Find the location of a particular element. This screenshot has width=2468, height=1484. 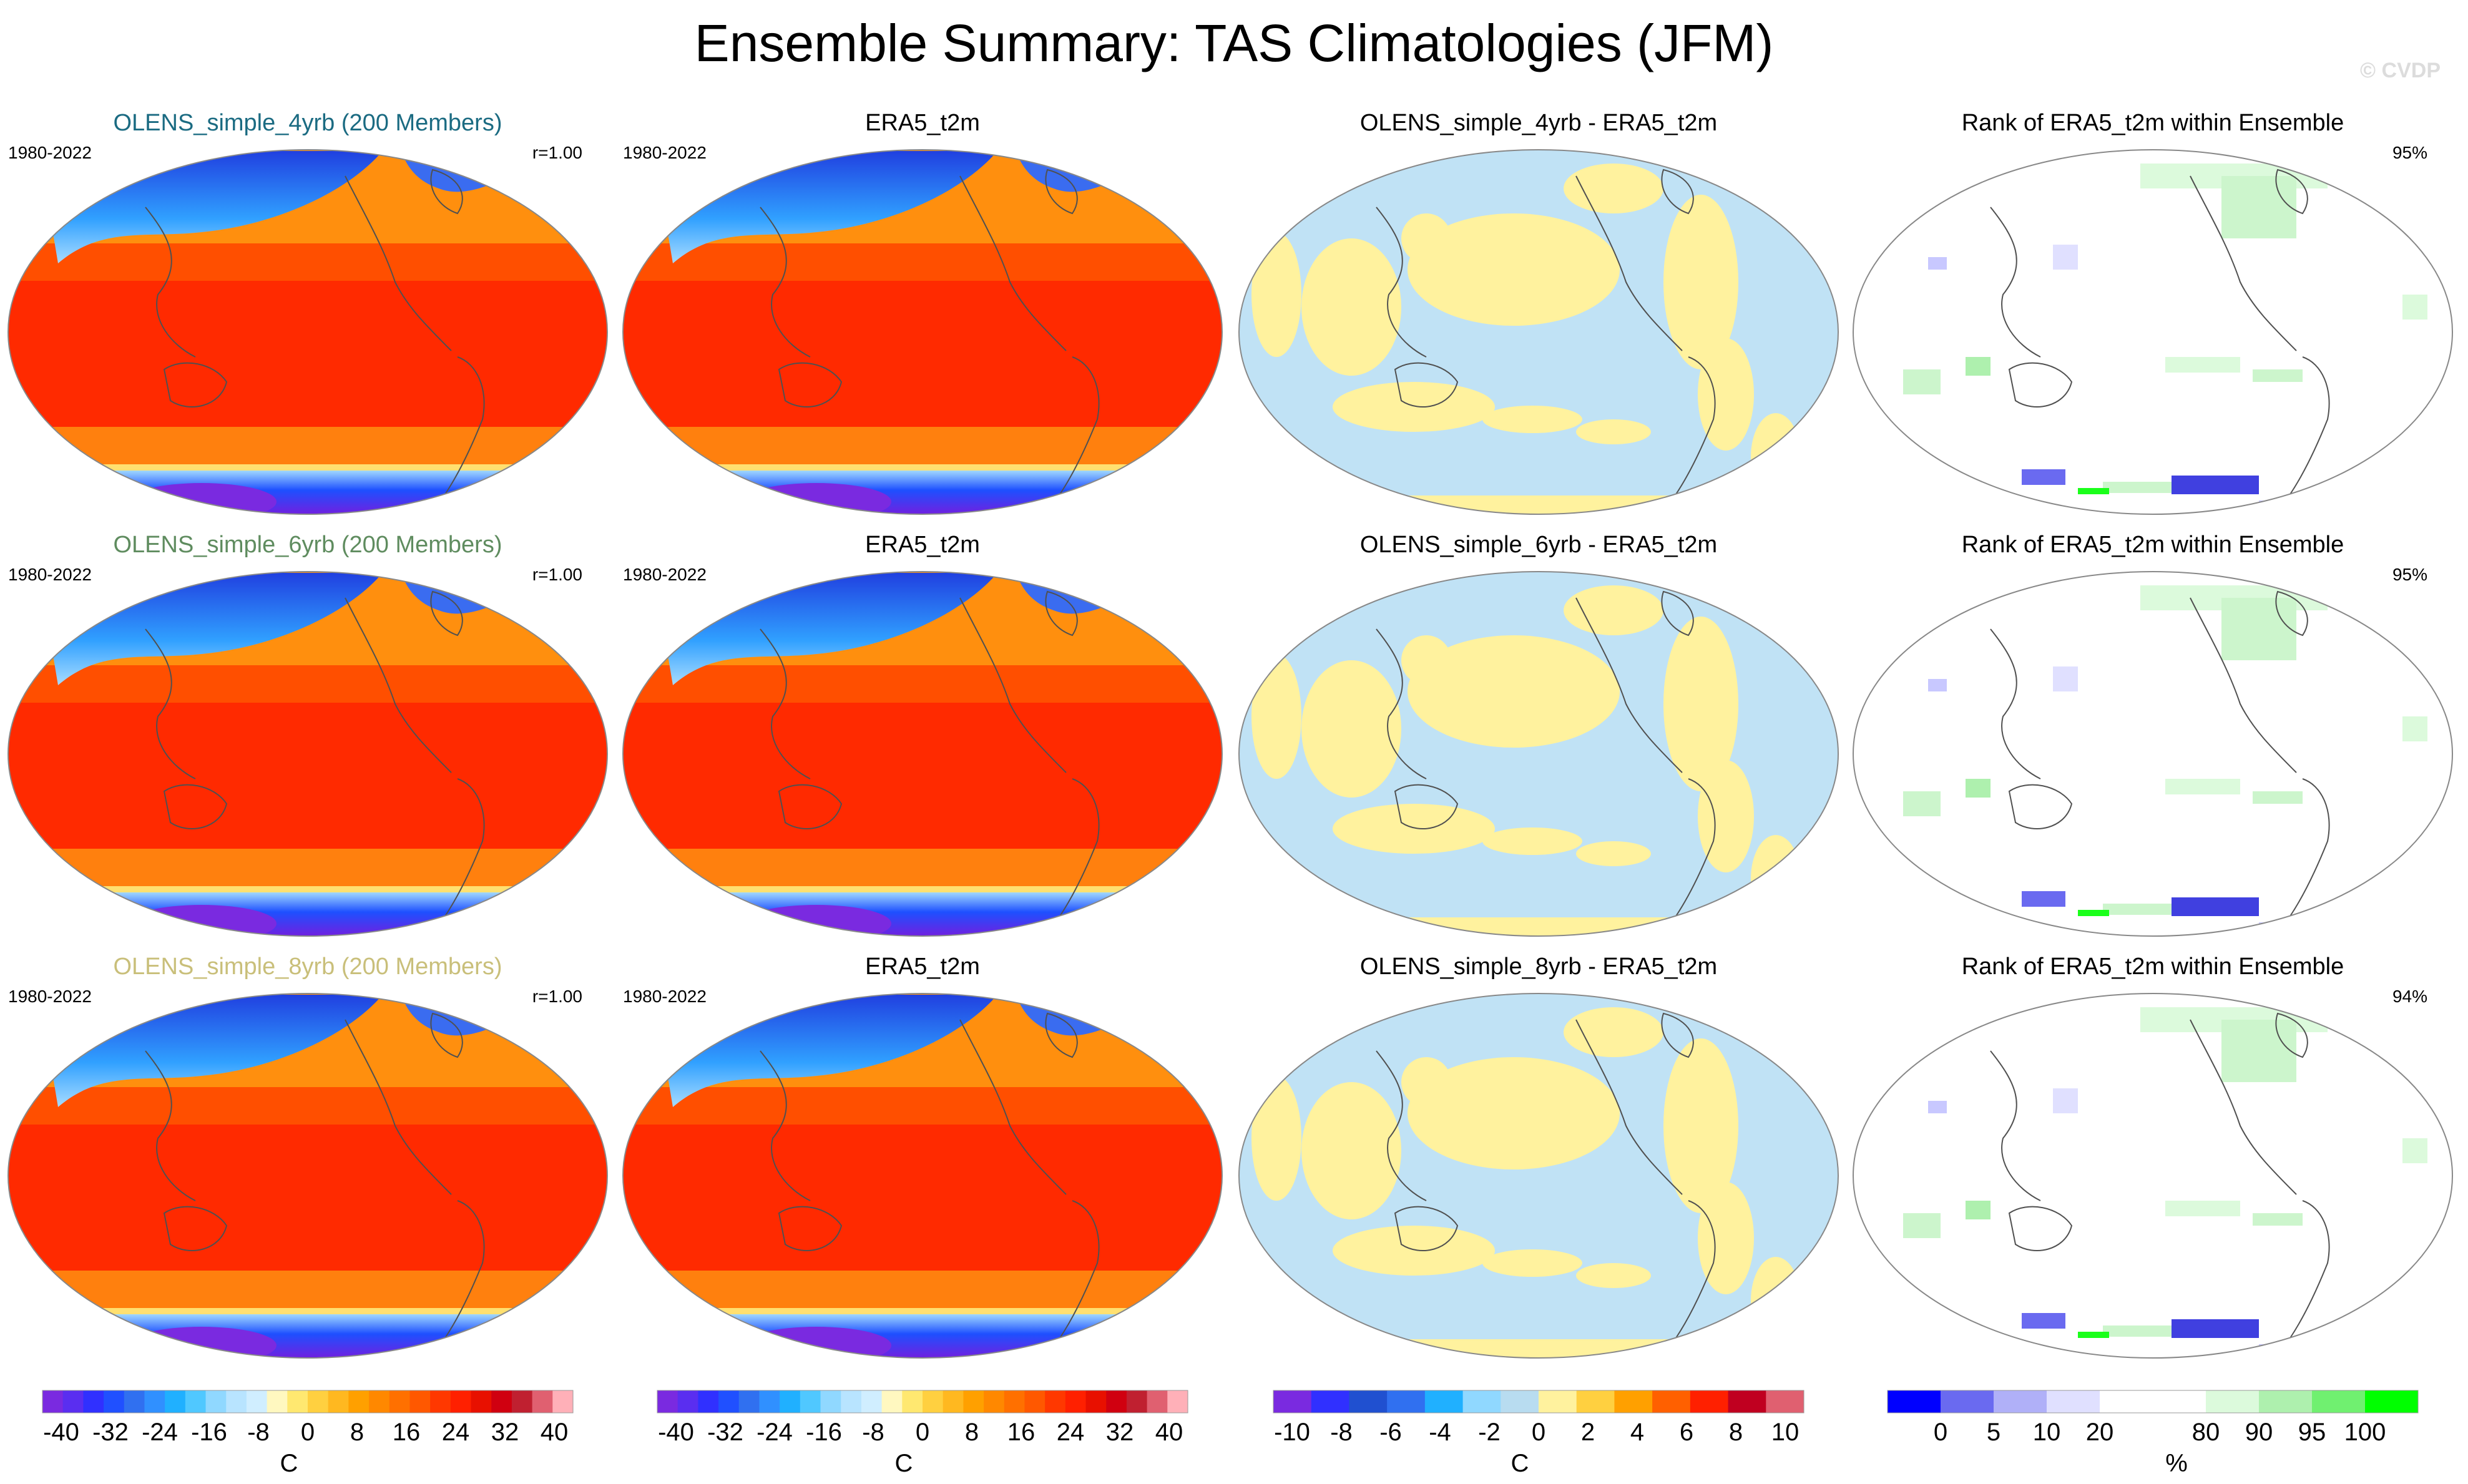

colorbar-tick-label: 4 is located at coordinates (1637, 1432).